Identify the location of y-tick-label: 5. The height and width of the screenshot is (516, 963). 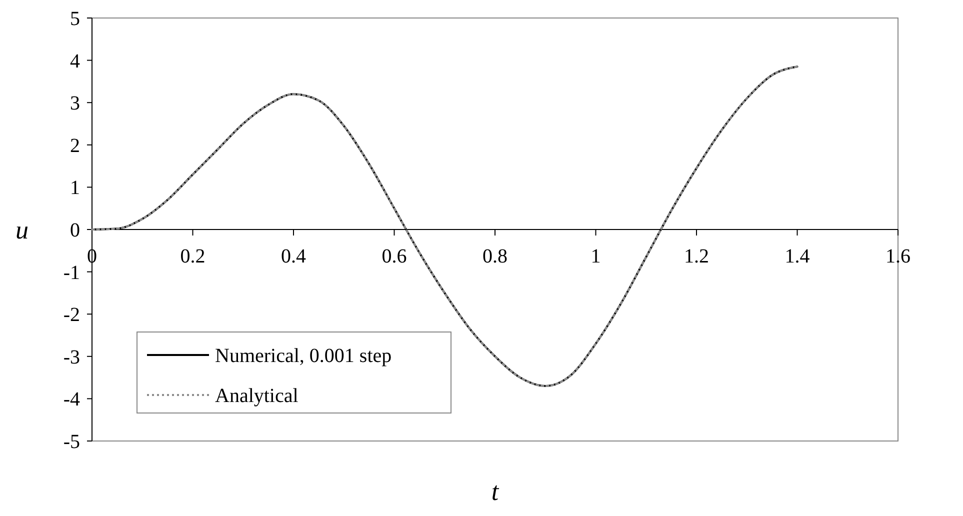
(75, 19).